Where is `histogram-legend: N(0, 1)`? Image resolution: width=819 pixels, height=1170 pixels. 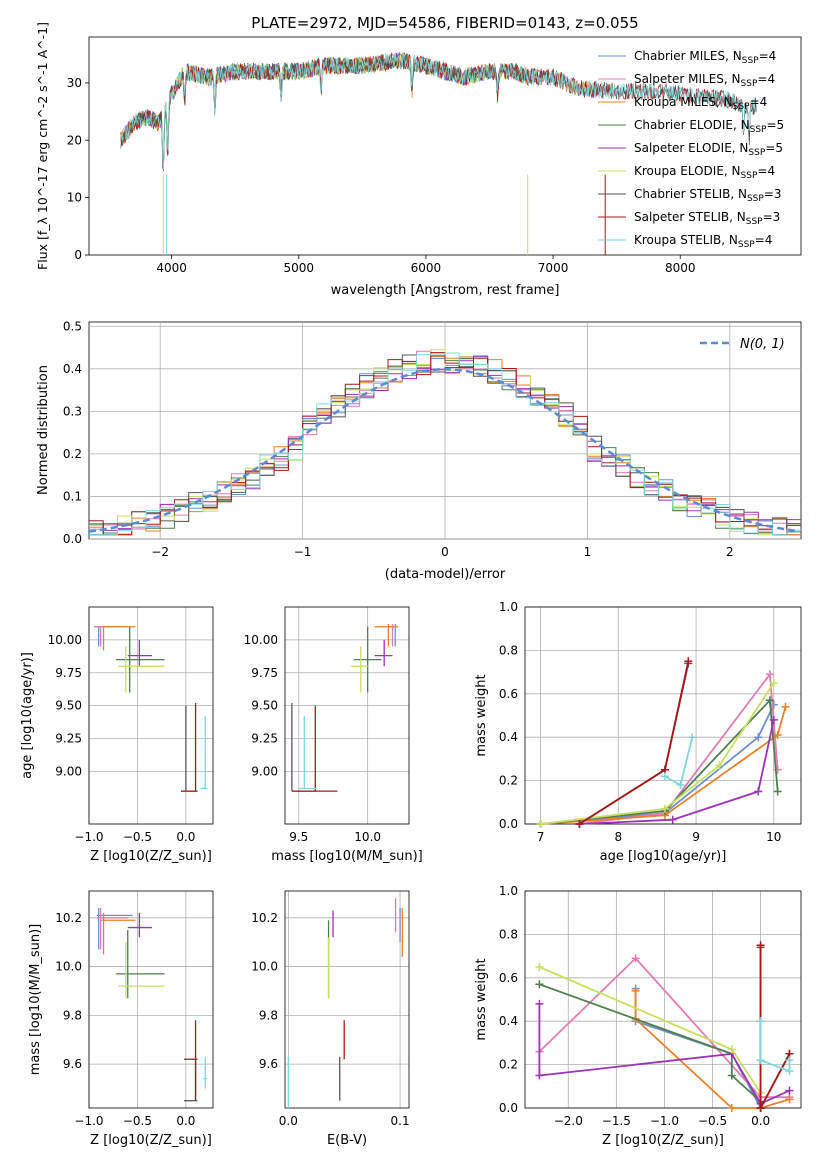
histogram-legend: N(0, 1) is located at coordinates (742, 344).